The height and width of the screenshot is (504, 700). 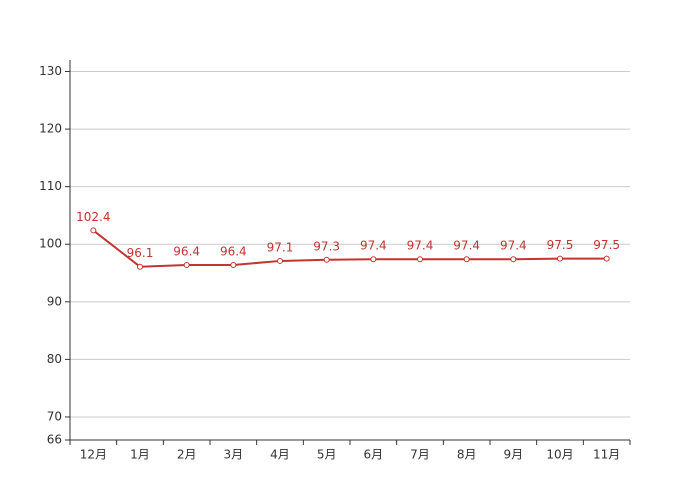 I want to click on y-tick-label: 130, so click(x=50, y=71).